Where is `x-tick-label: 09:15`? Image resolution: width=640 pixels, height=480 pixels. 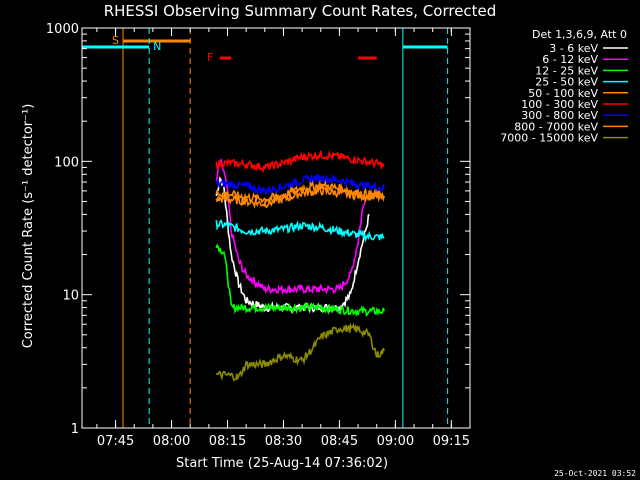
x-tick-label: 09:15 is located at coordinates (451, 441).